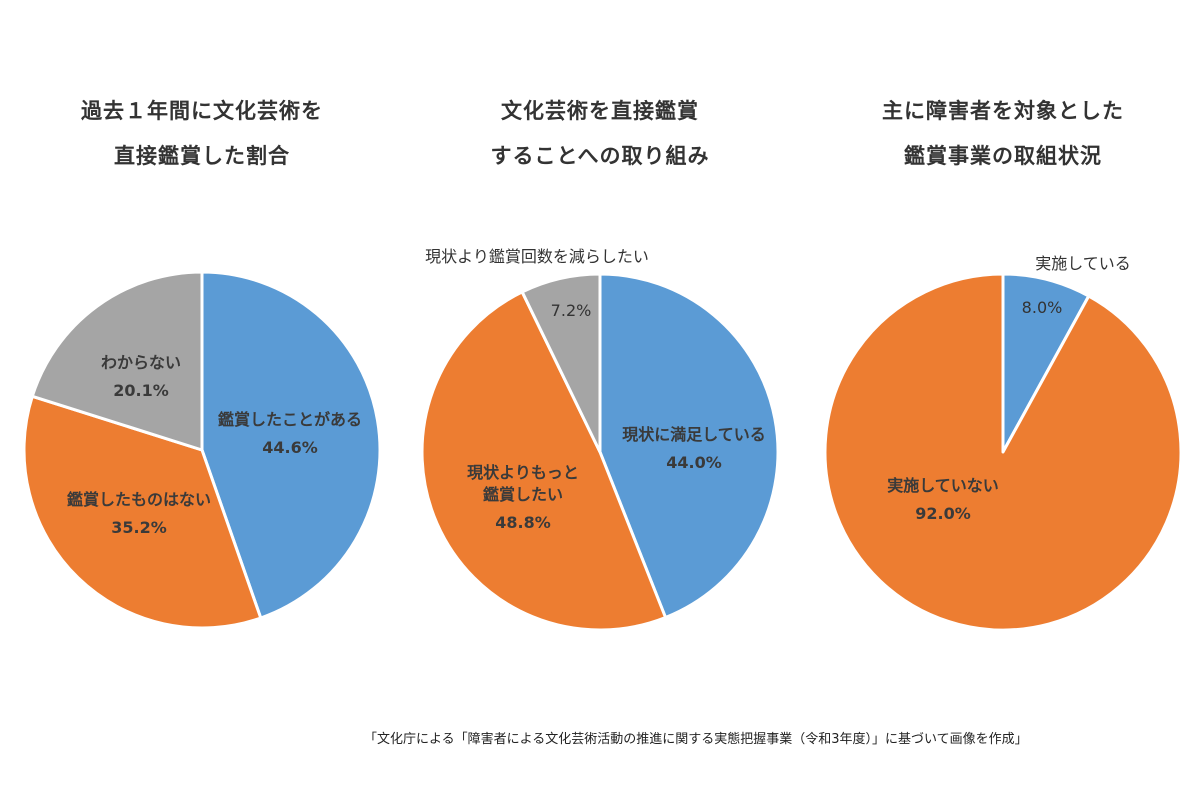  What do you see at coordinates (202, 156) in the screenshot?
I see `chart-title-line: 直接鑑賞した割合` at bounding box center [202, 156].